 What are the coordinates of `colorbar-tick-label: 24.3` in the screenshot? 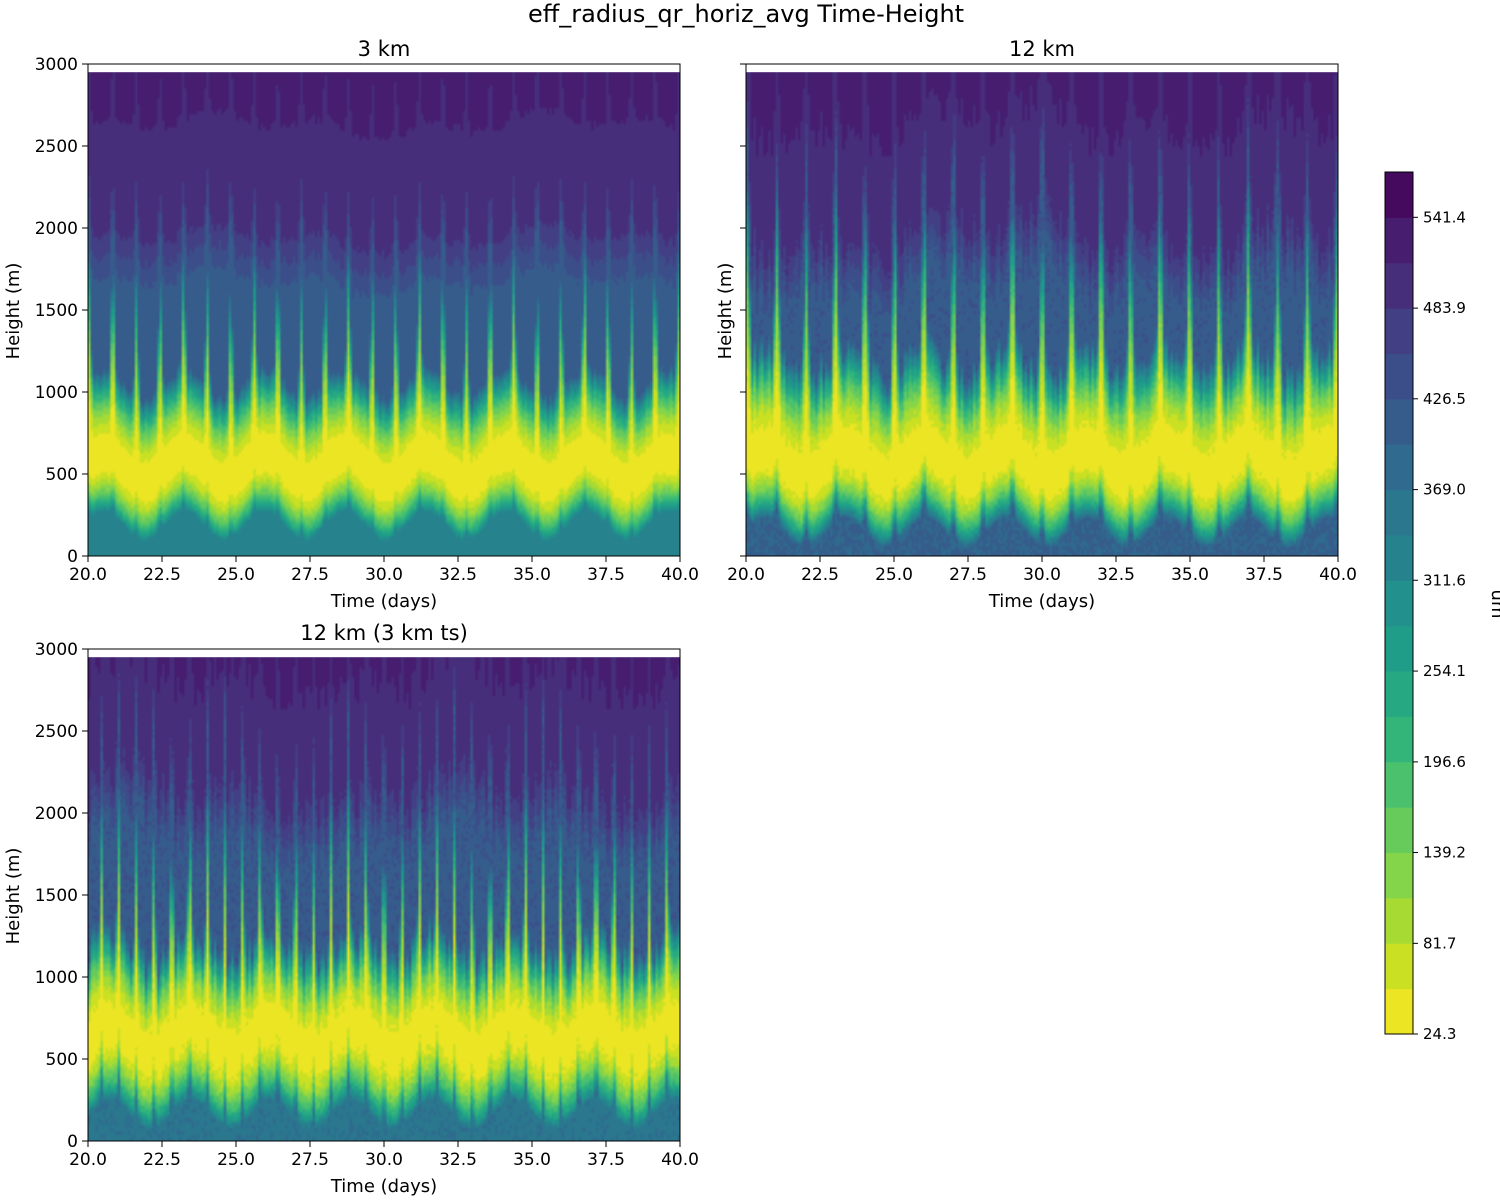 It's located at (1439, 1034).